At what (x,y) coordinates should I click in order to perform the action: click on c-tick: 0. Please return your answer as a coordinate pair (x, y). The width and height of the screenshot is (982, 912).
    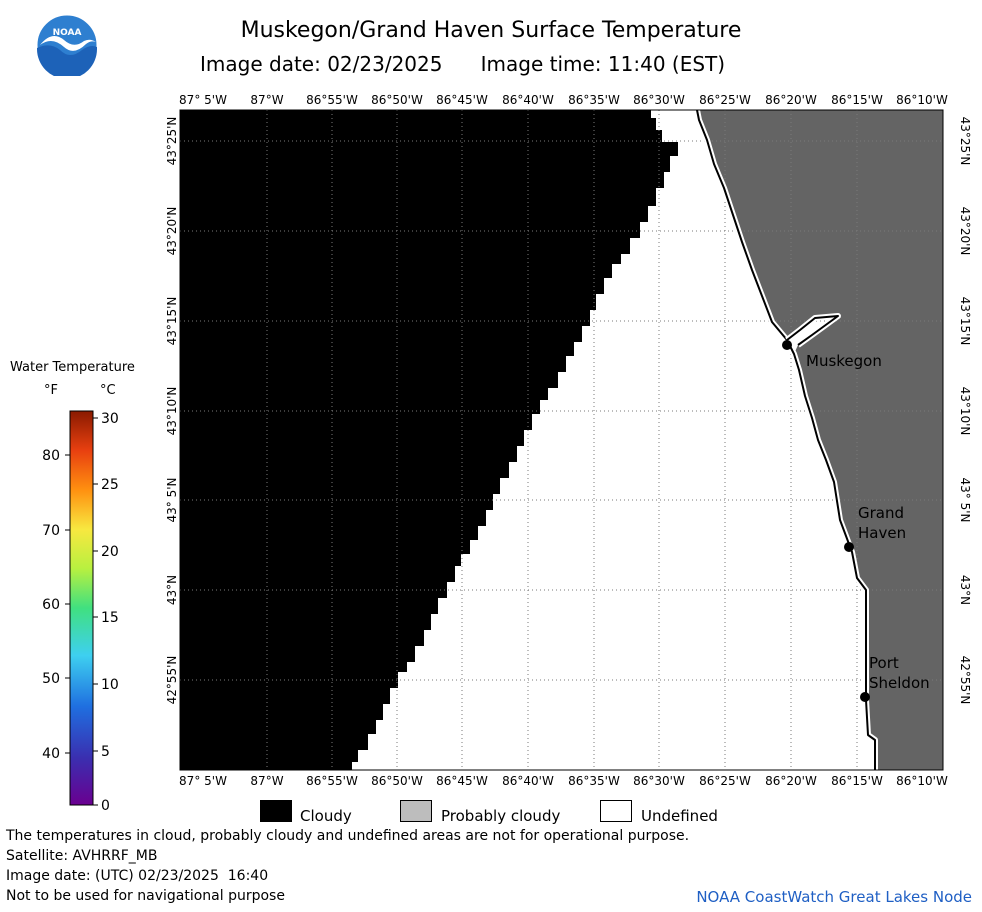
    Looking at the image, I should click on (105, 806).